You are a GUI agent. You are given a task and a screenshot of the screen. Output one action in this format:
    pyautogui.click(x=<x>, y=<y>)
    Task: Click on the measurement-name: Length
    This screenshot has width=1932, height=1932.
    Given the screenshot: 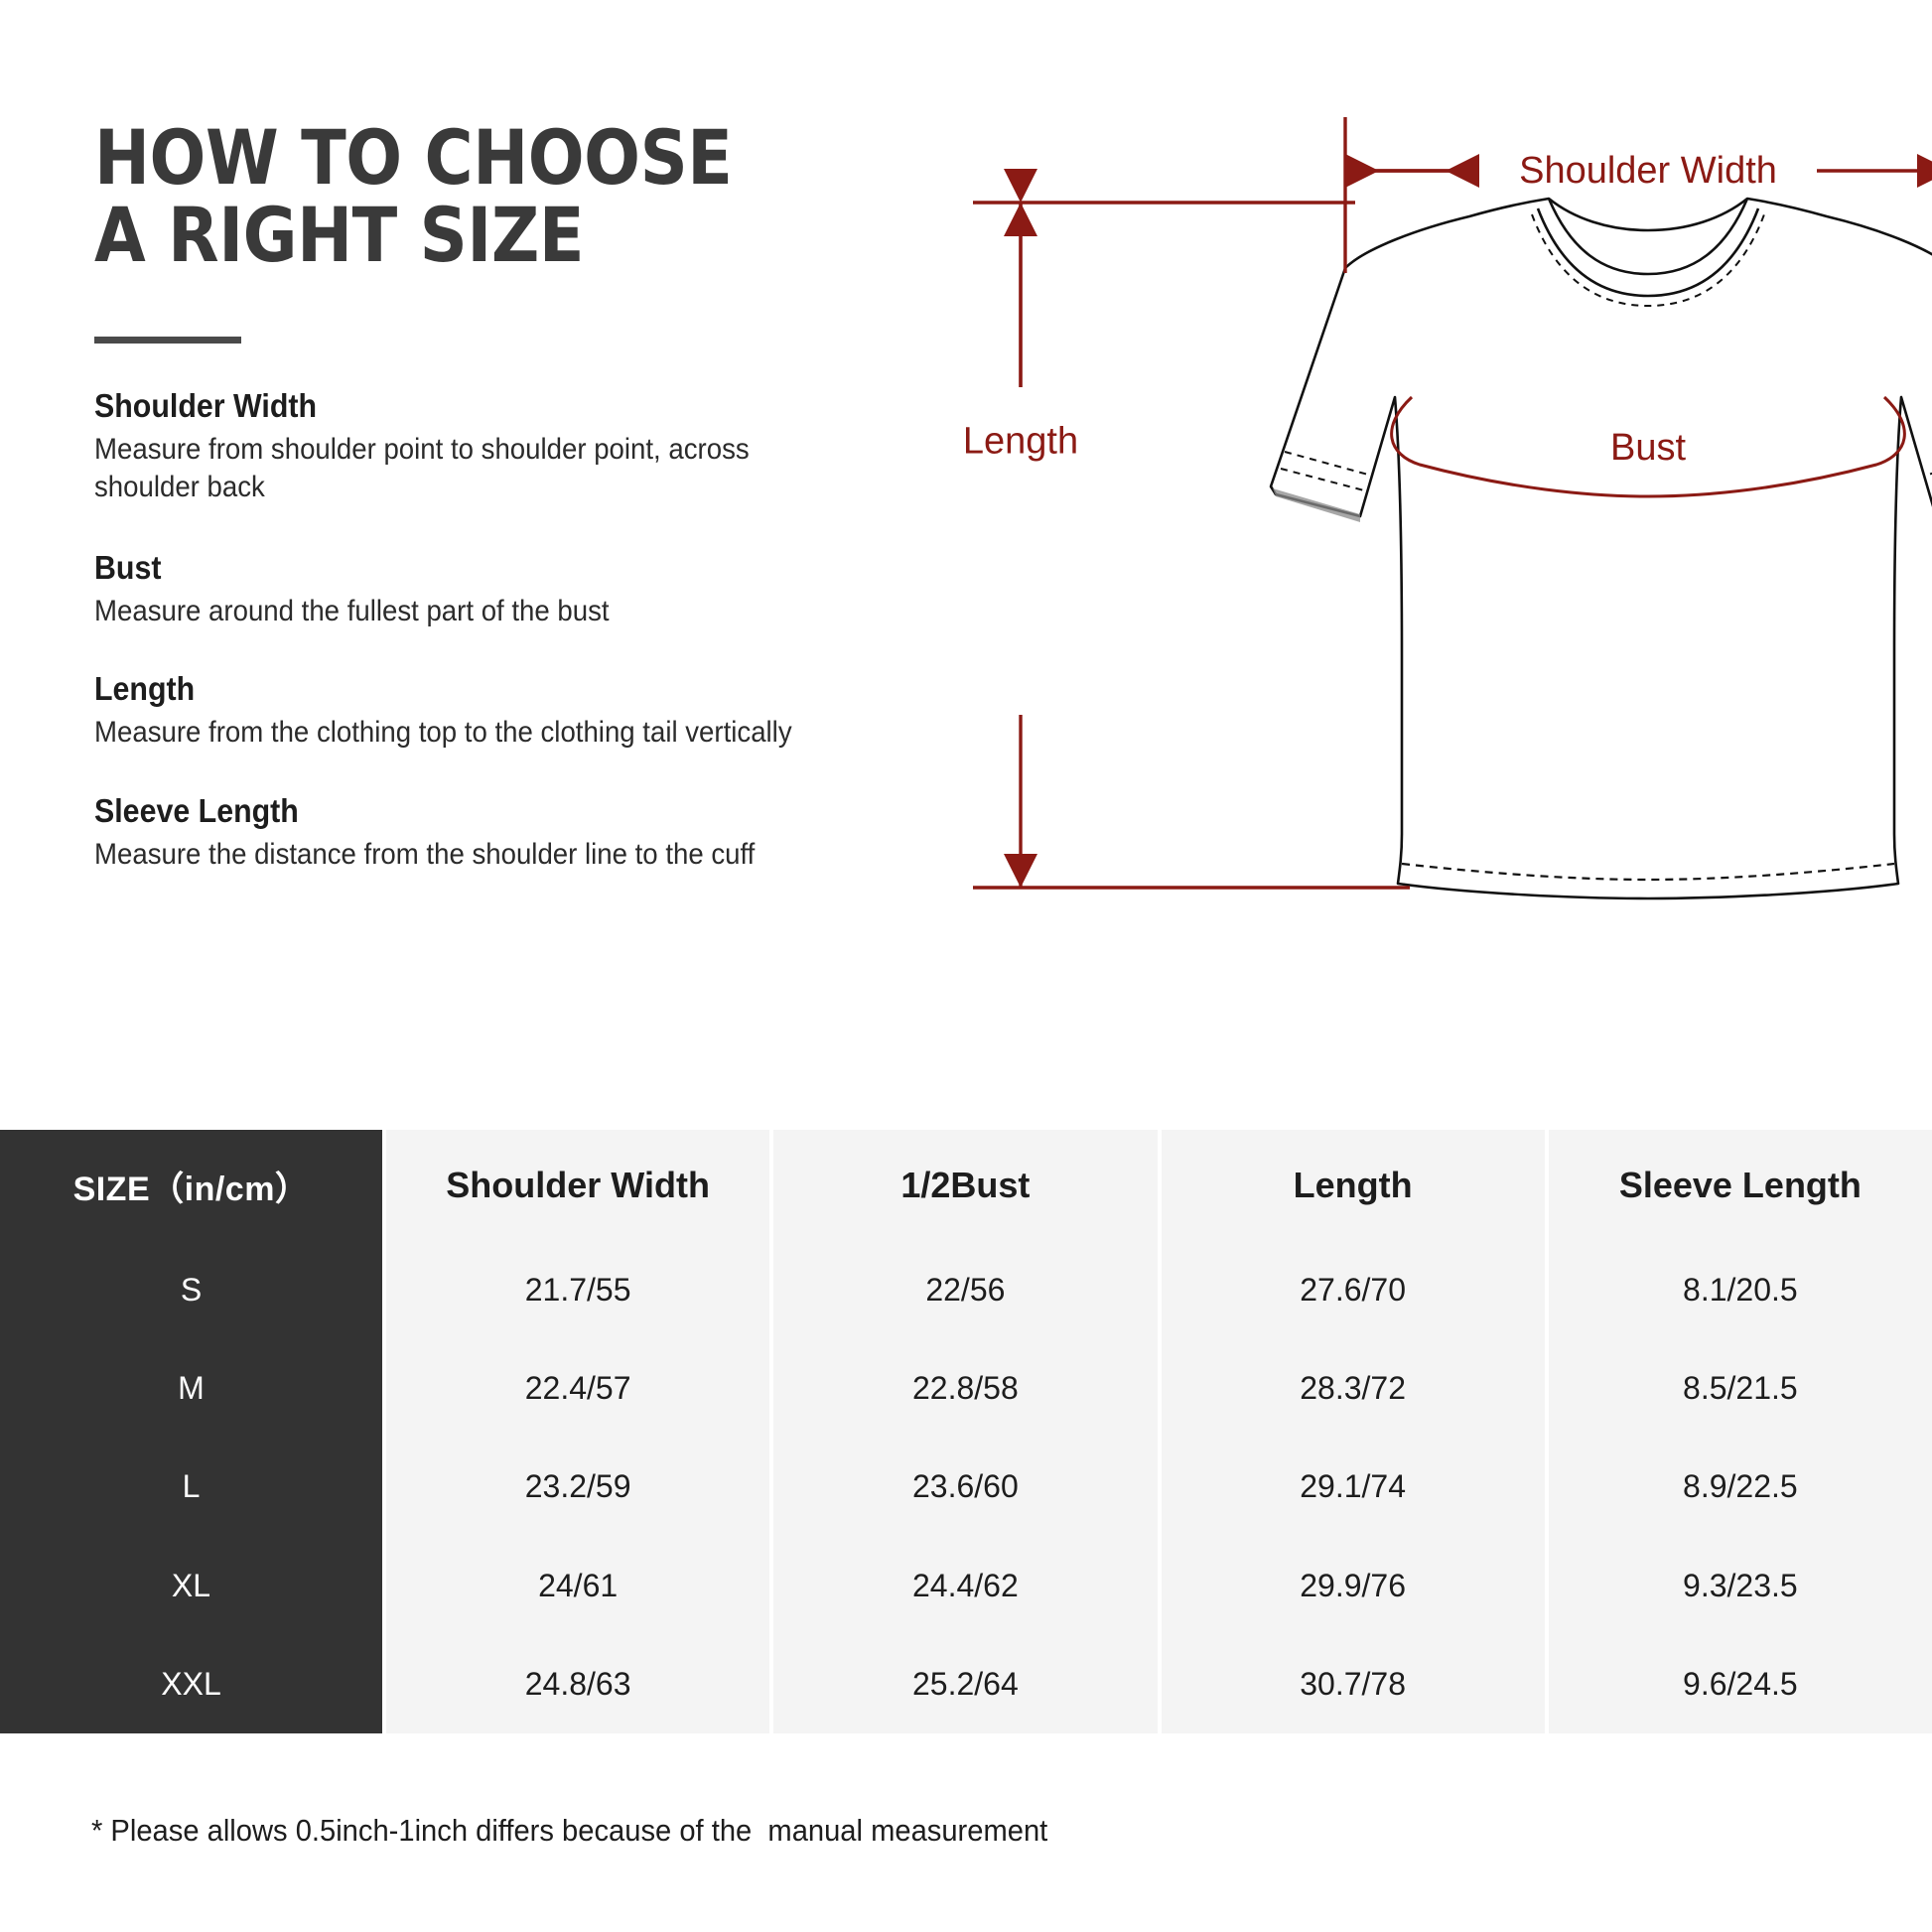 What is the action you would take?
    pyautogui.click(x=145, y=689)
    